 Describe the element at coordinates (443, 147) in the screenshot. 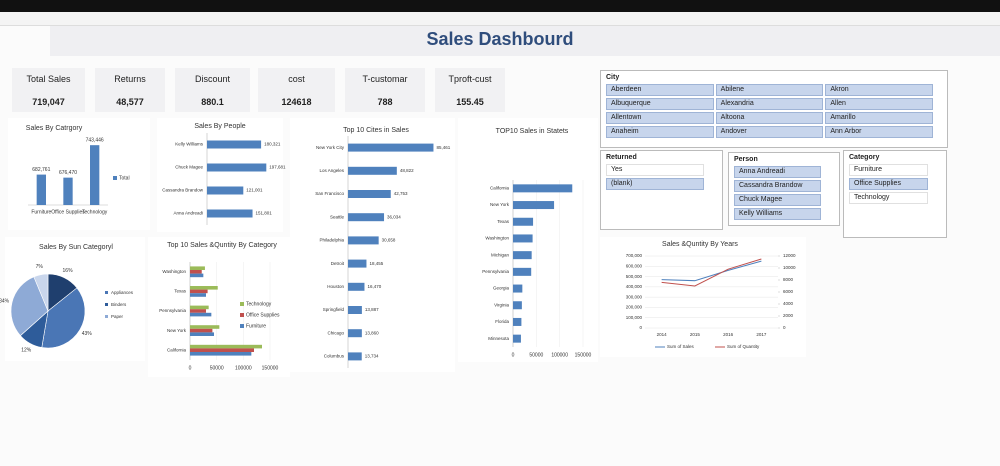

I see `data-label: 85,461` at that location.